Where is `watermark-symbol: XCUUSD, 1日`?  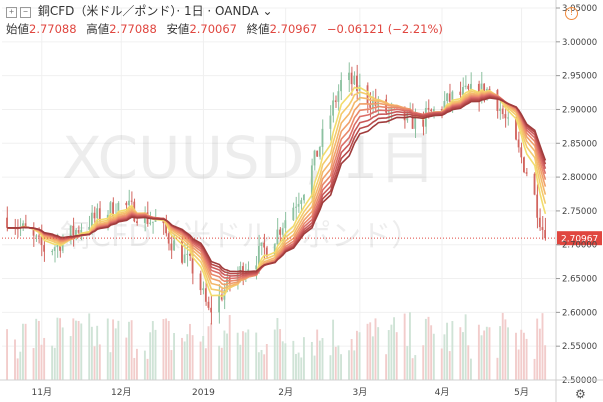
watermark-symbol: XCUUSD, 1日 is located at coordinates (249, 158).